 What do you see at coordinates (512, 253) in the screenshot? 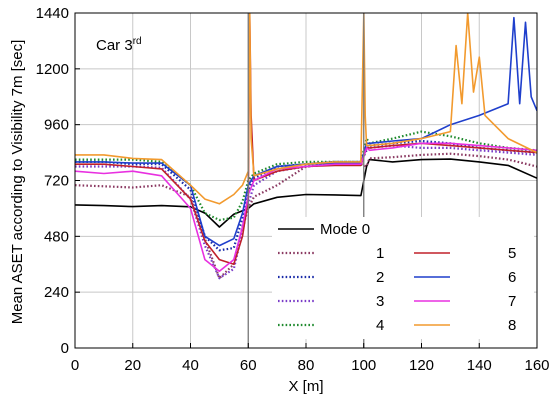
I see `legend-label: 5` at bounding box center [512, 253].